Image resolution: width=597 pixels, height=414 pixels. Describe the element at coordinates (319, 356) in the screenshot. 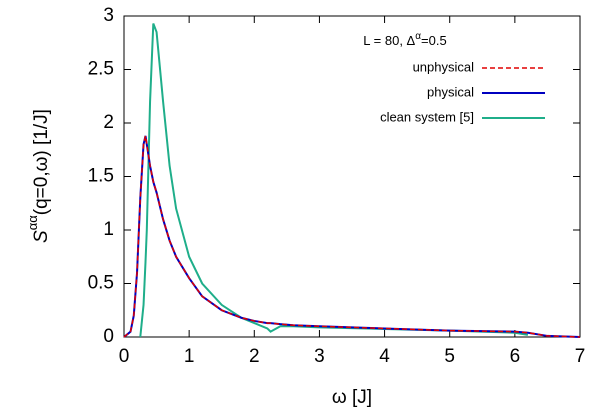

I see `x-tick-label: 3` at that location.